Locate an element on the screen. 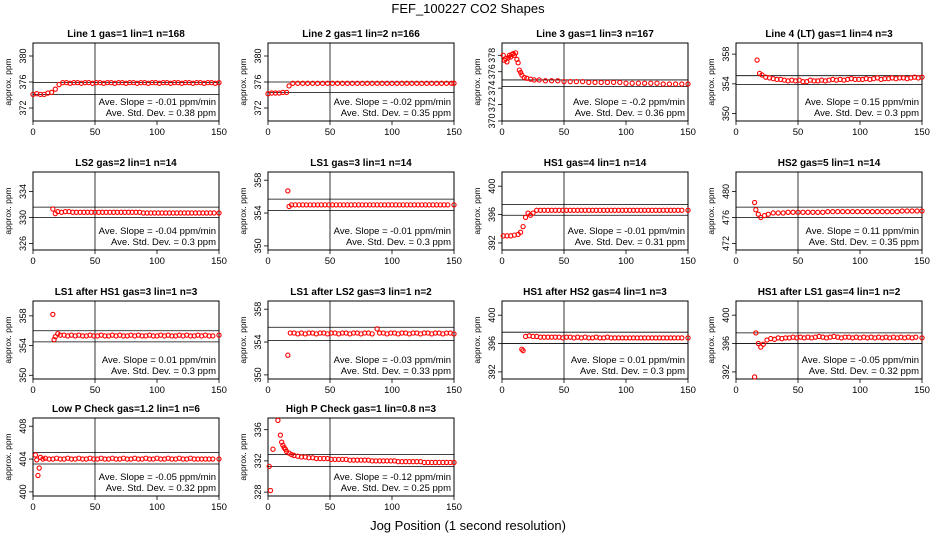 The image size is (936, 540). panel-title: HS1 after LS1 gas=4 lin=1 n=2 is located at coordinates (829, 292).